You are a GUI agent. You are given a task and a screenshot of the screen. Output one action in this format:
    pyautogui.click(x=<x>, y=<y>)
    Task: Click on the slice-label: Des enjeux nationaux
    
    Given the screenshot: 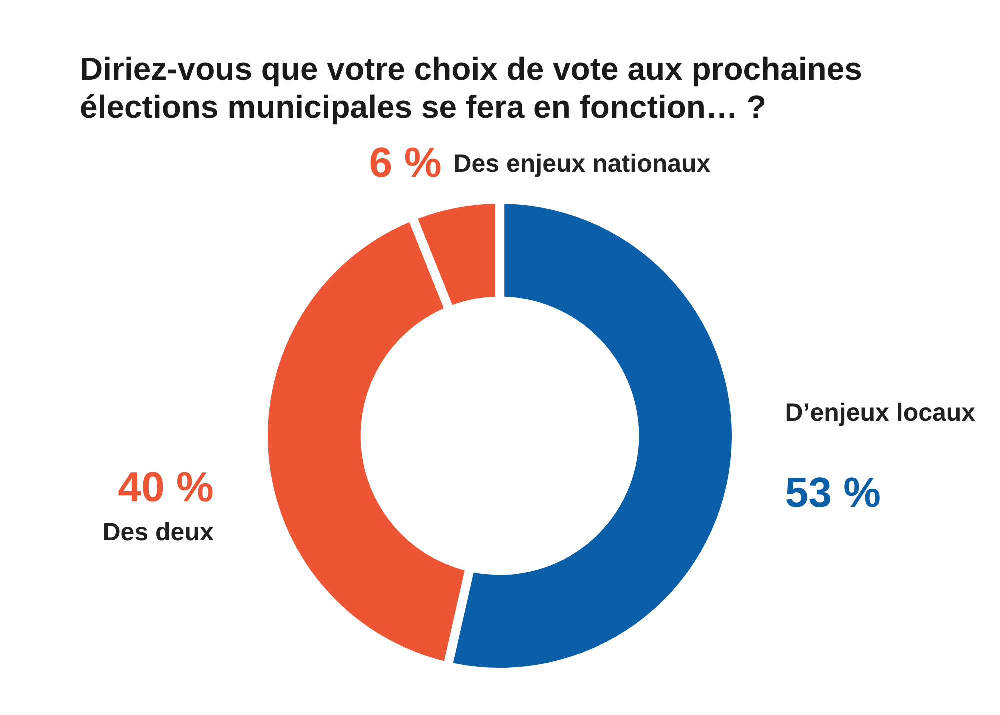 What is the action you would take?
    pyautogui.click(x=582, y=164)
    